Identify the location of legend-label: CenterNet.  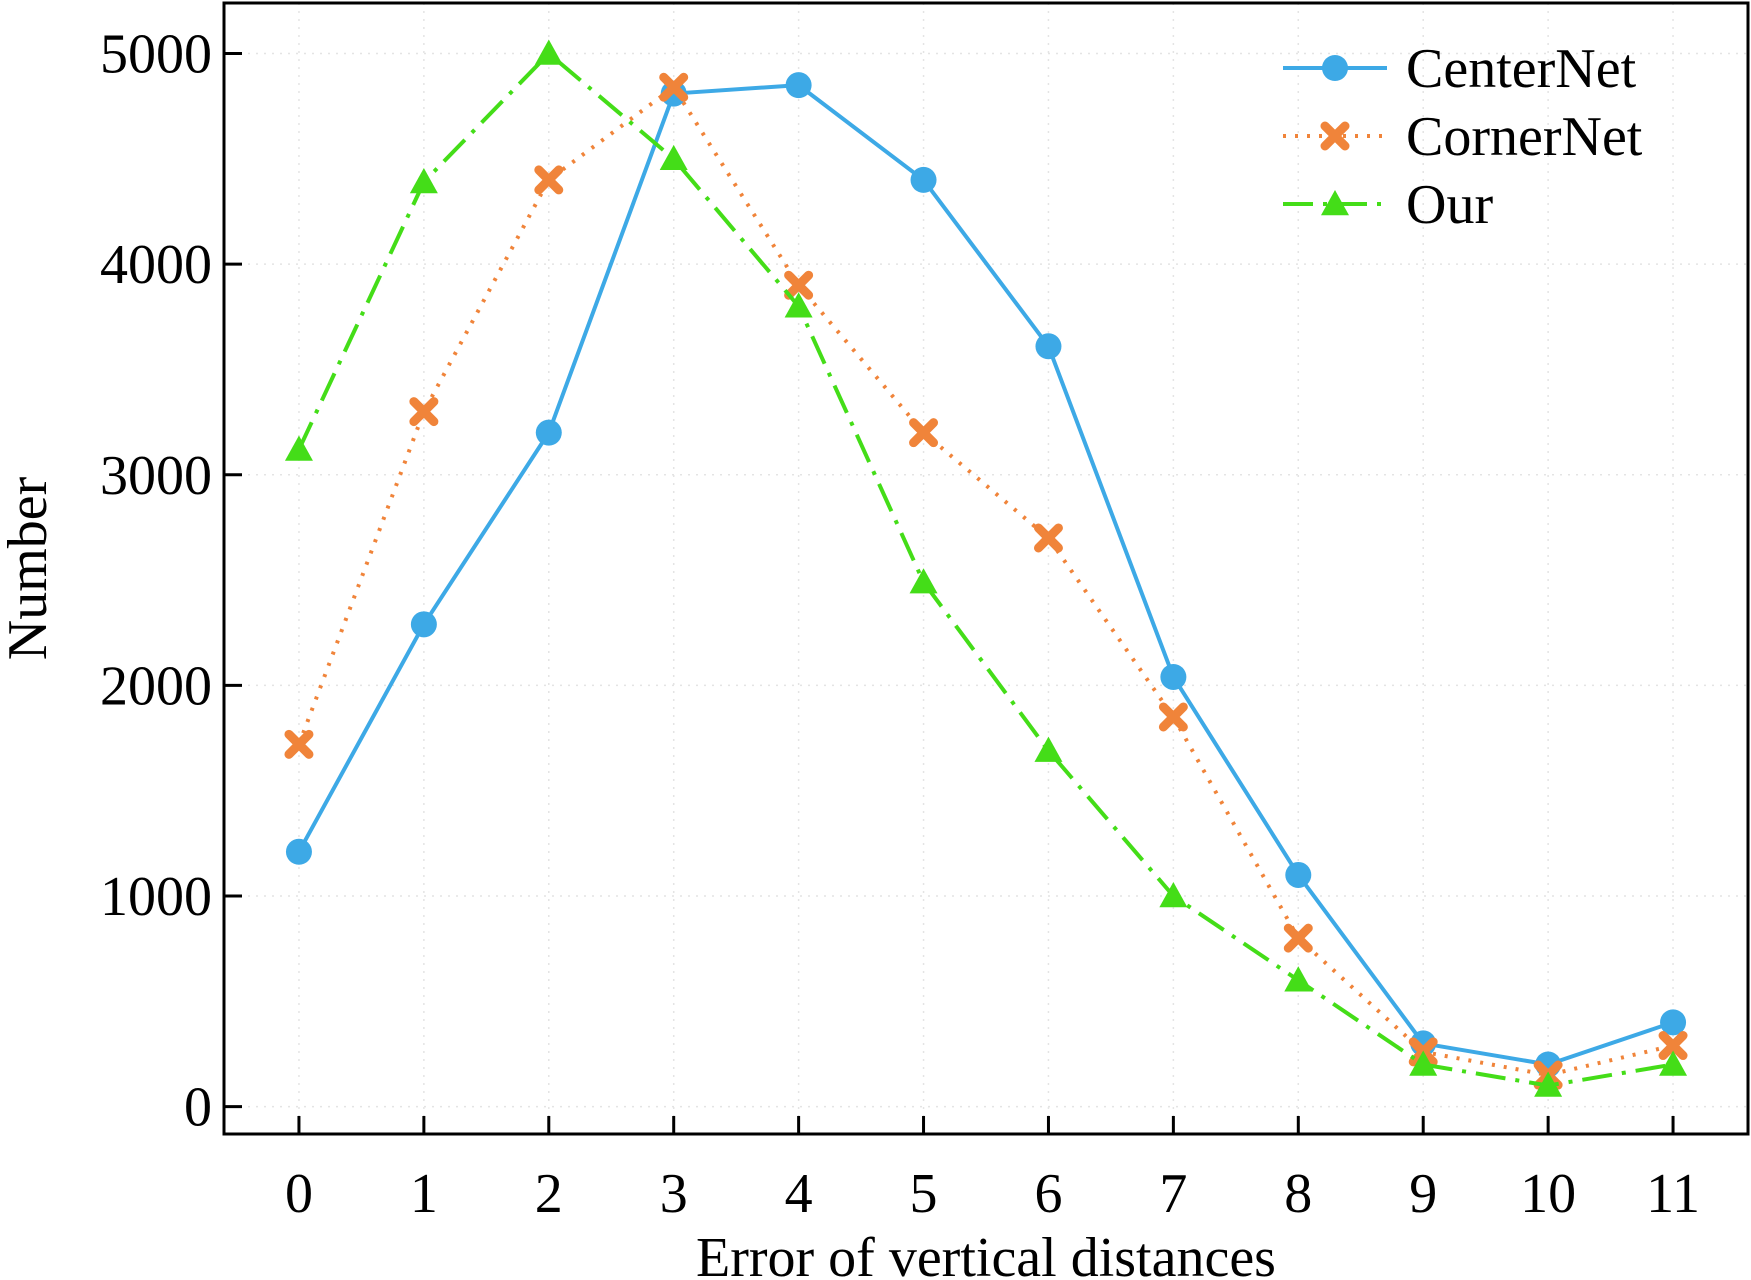
(1521, 69).